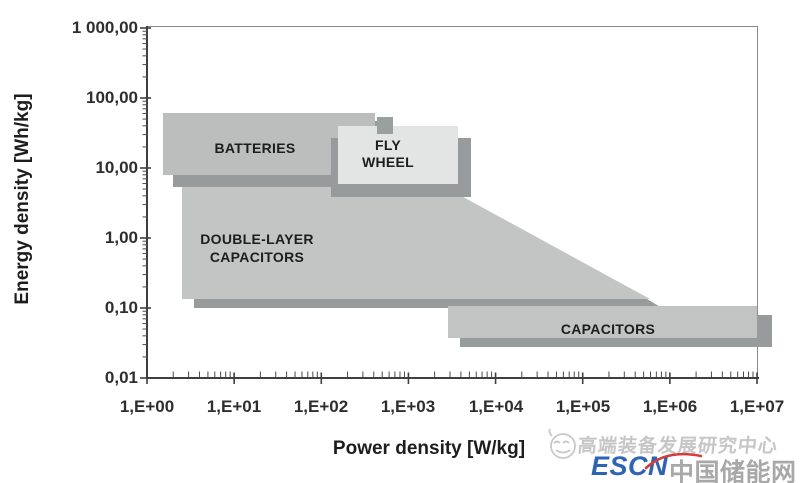 The width and height of the screenshot is (800, 483). What do you see at coordinates (116, 167) in the screenshot?
I see `y-tick-label: 10,00` at bounding box center [116, 167].